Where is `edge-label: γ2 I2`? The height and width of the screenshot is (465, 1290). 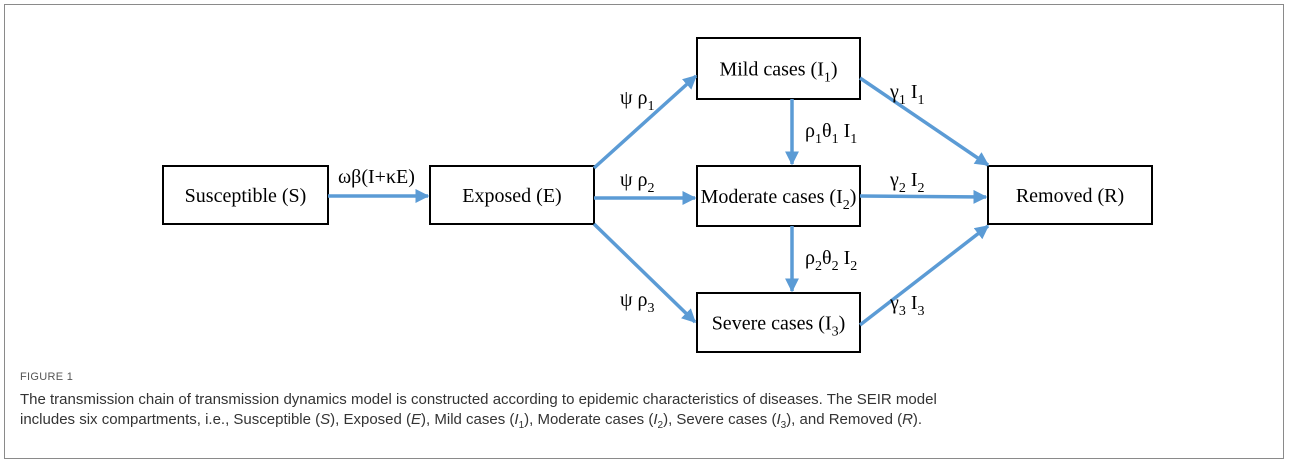 edge-label: γ2 I2 is located at coordinates (907, 182).